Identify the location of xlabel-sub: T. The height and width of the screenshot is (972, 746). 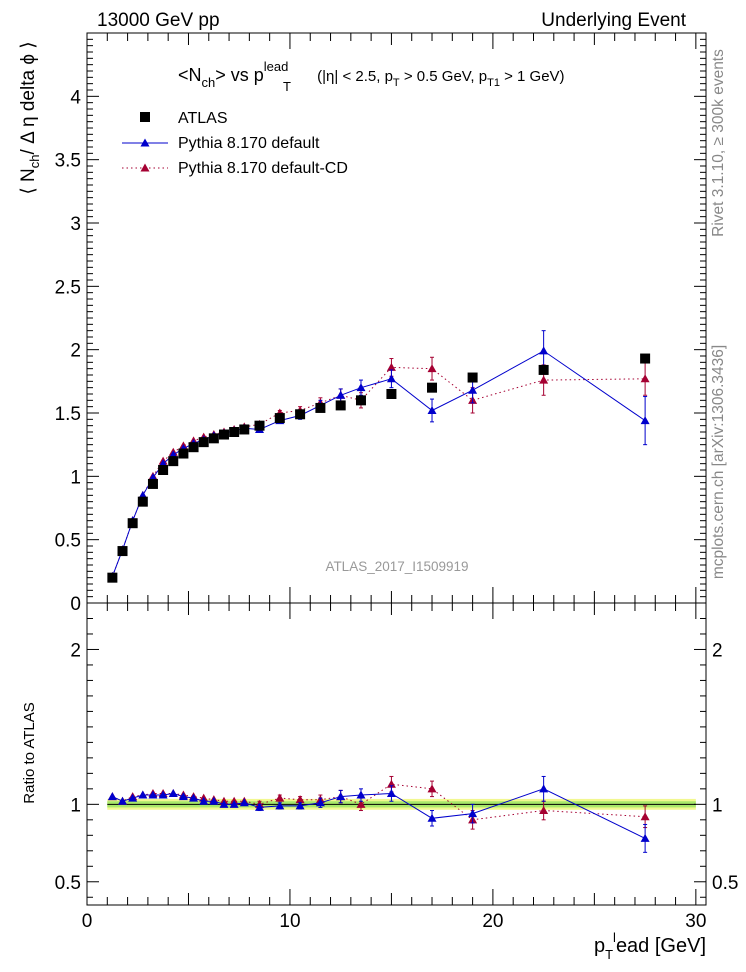
(609, 954).